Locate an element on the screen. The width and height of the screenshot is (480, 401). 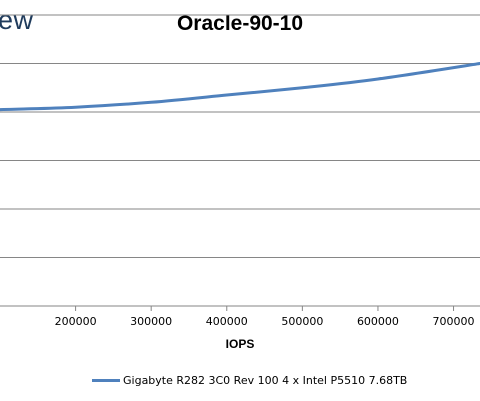
x-tick-label: 200000 is located at coordinates (76, 321).